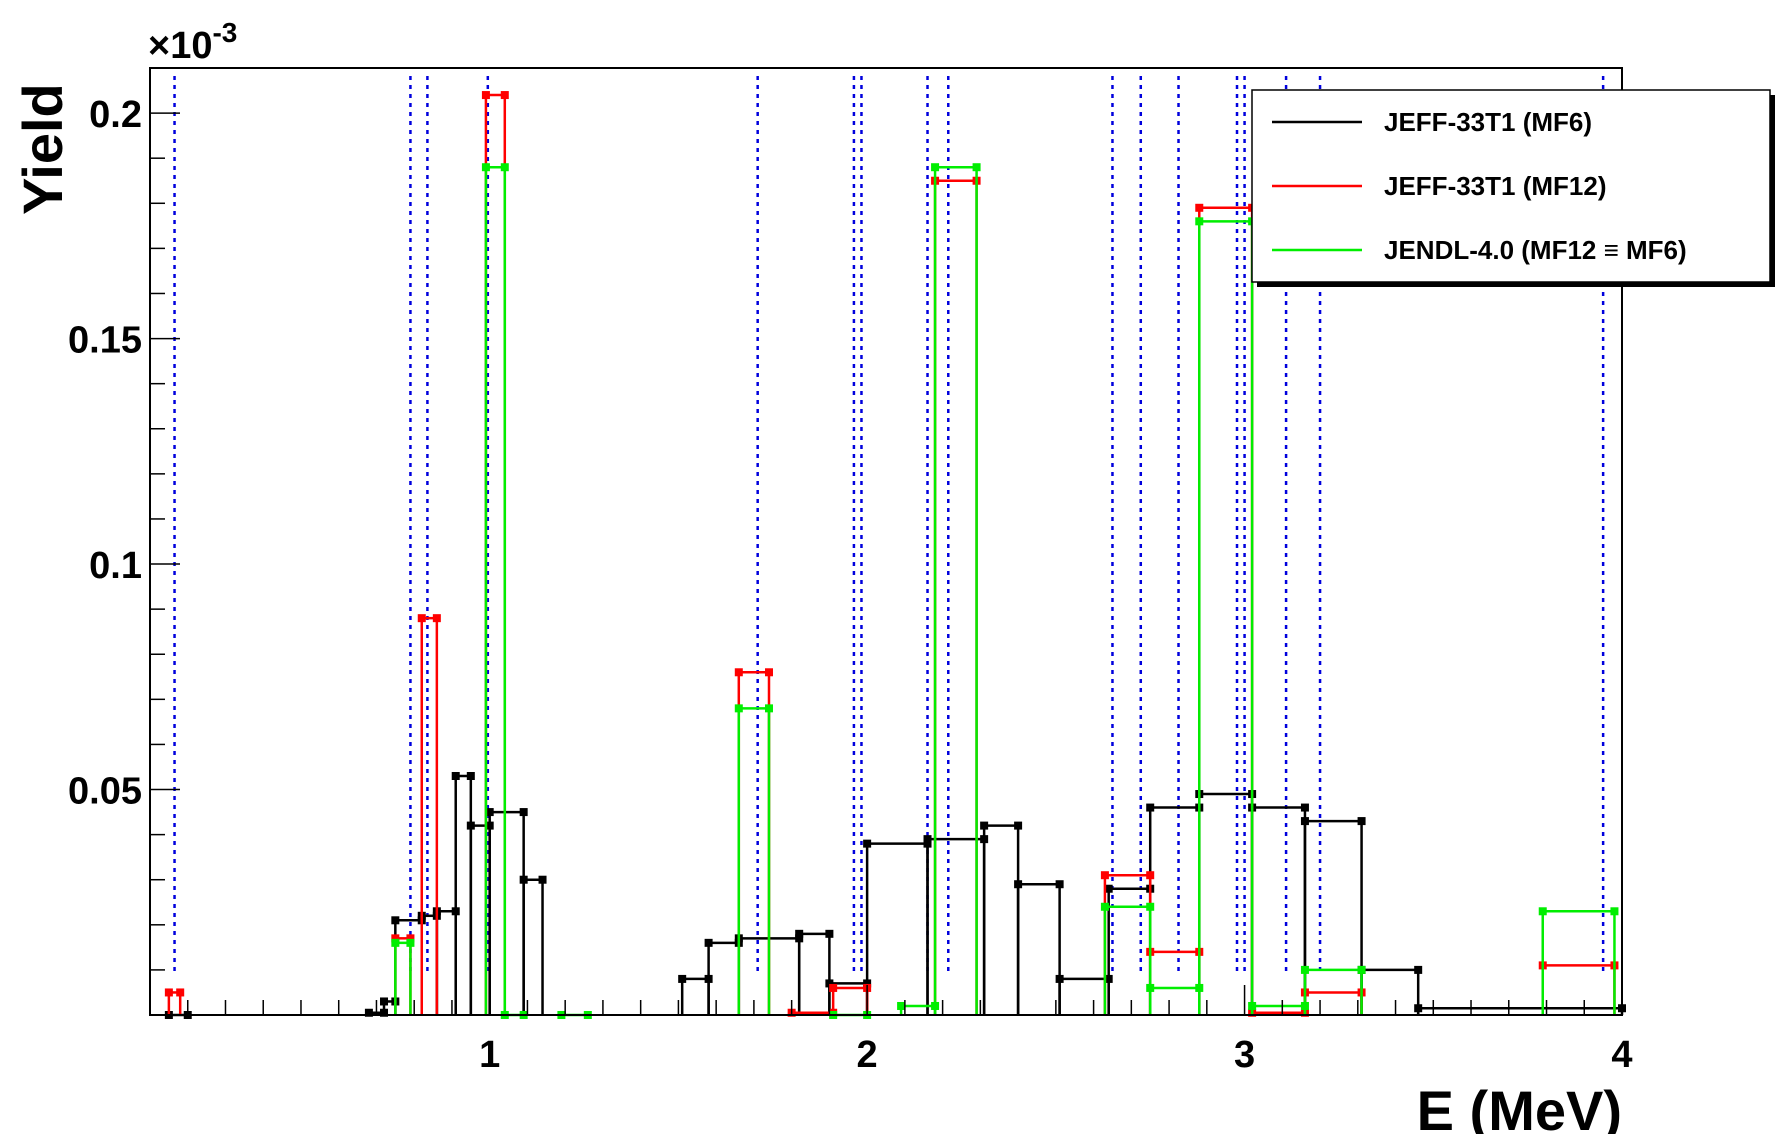 This screenshot has height=1134, width=1775. Describe the element at coordinates (42, 149) in the screenshot. I see `y-axis-title: Yield` at that location.